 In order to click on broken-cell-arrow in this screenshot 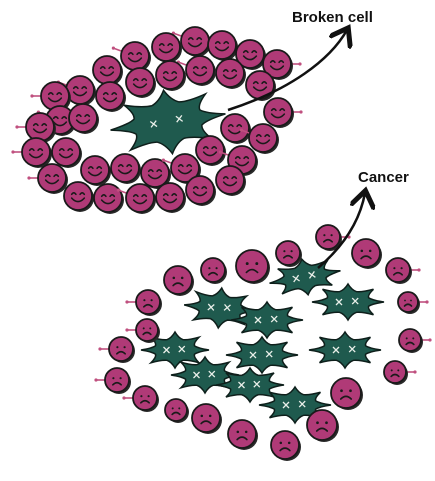, I will do `click(287, 71)`.